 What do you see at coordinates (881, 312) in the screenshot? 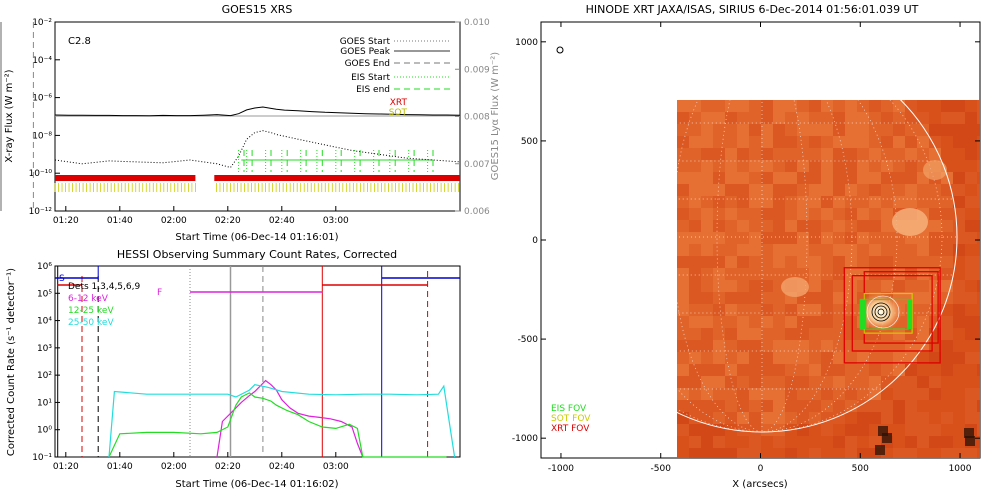
I see `contour` at bounding box center [881, 312].